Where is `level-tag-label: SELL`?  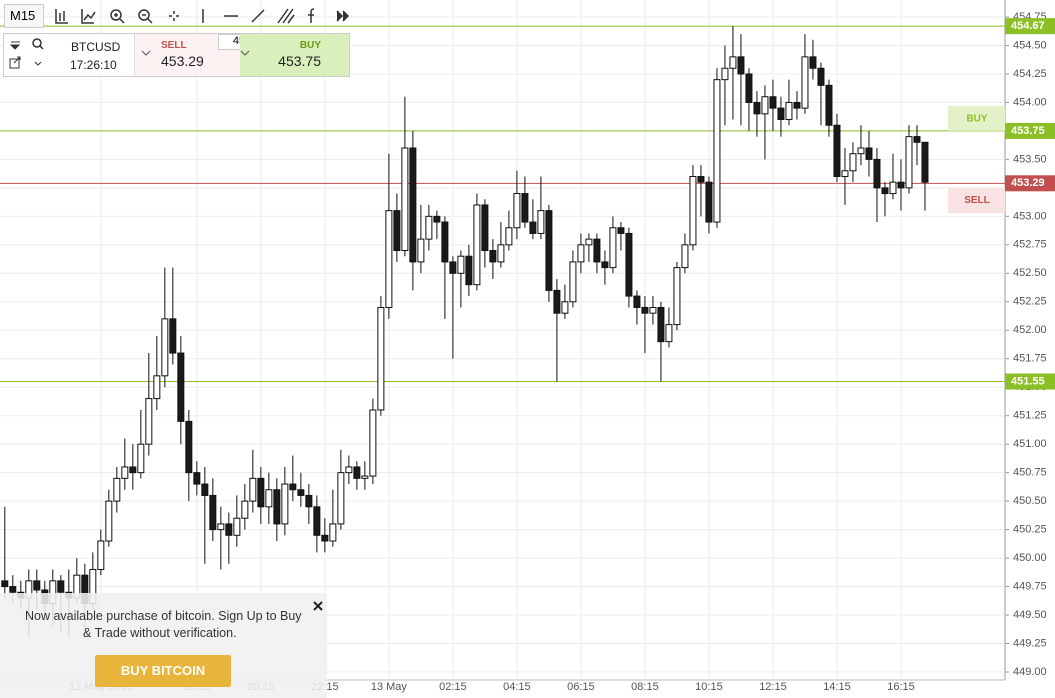
level-tag-label: SELL is located at coordinates (977, 200).